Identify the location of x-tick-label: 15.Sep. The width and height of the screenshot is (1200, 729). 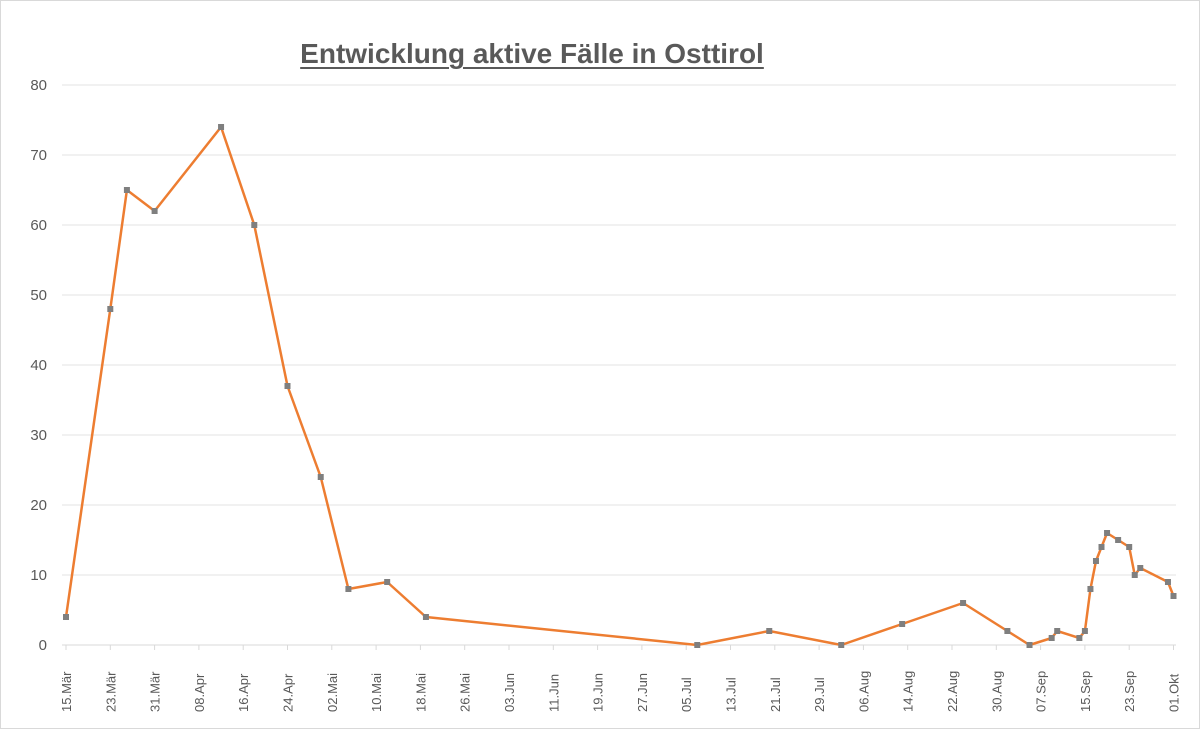
(1085, 691).